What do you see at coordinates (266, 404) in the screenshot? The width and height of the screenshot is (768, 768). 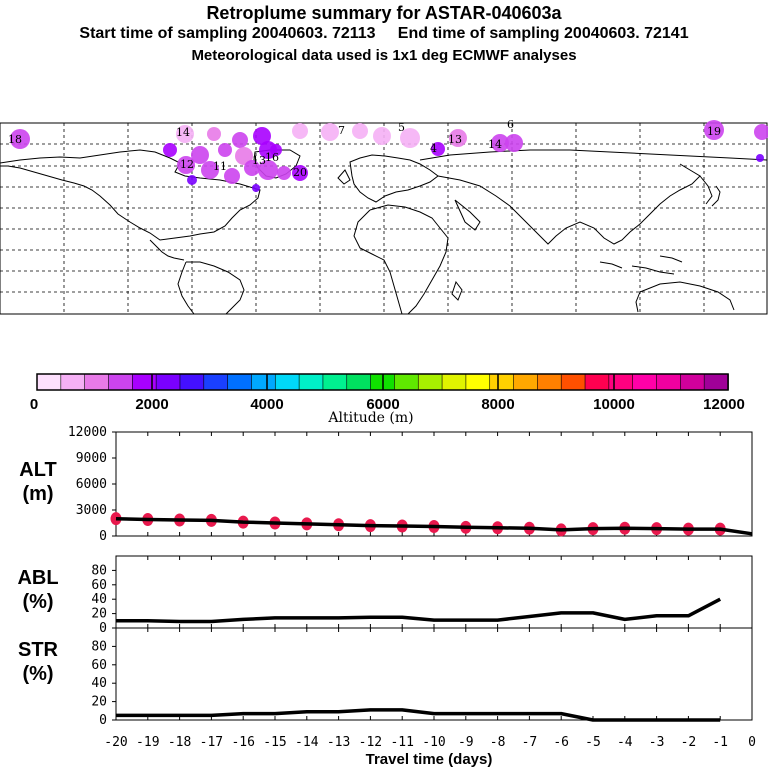 I see `colorbar-tick-label: 4000` at bounding box center [266, 404].